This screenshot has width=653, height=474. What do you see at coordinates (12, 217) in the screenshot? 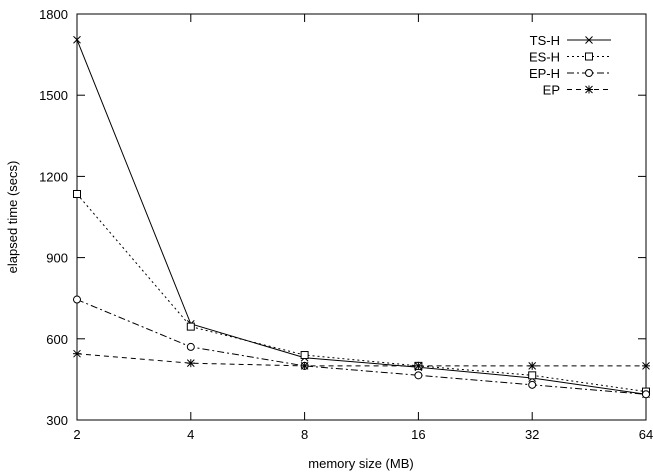
I see `y-axis-title: elapsed time (secs)` at bounding box center [12, 217].